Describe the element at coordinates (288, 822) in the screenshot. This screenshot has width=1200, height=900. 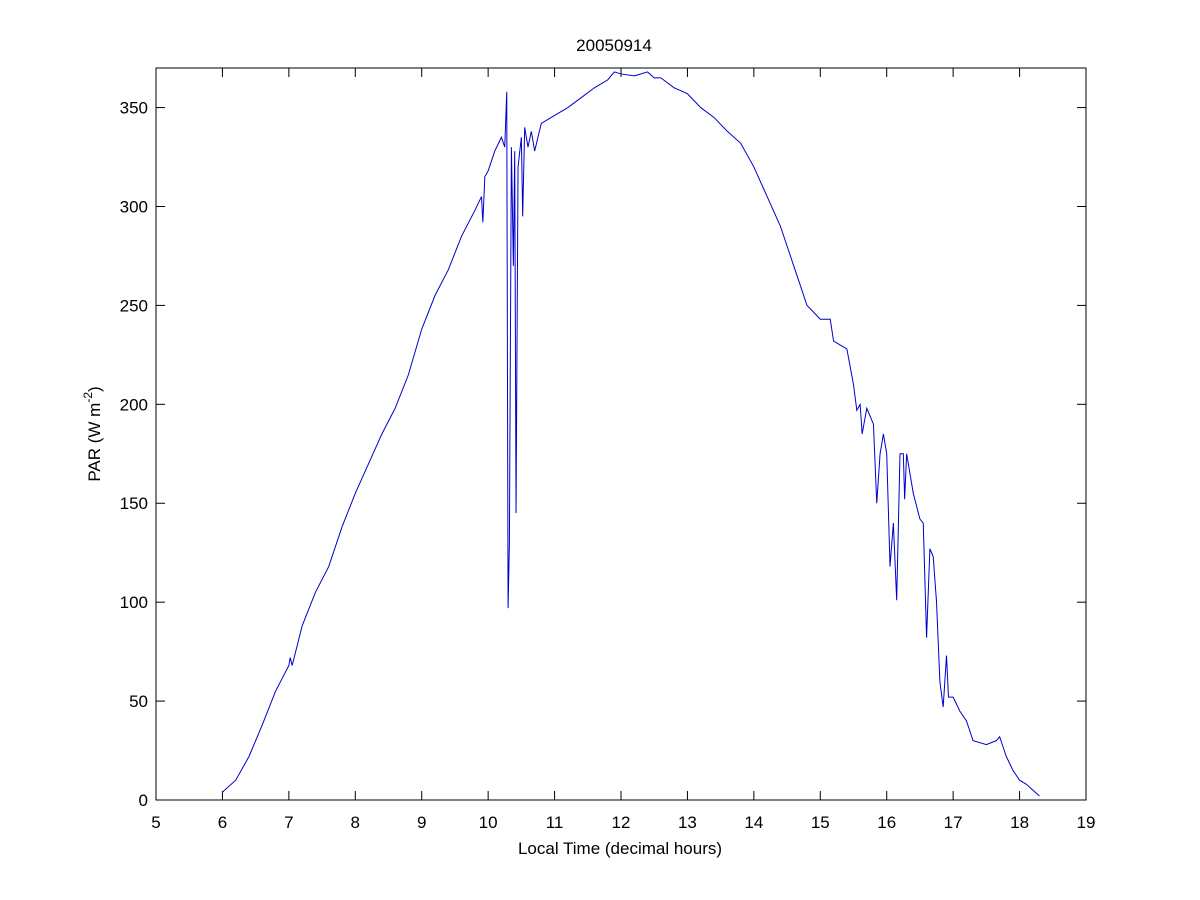
I see `x-tick-label: 7` at that location.